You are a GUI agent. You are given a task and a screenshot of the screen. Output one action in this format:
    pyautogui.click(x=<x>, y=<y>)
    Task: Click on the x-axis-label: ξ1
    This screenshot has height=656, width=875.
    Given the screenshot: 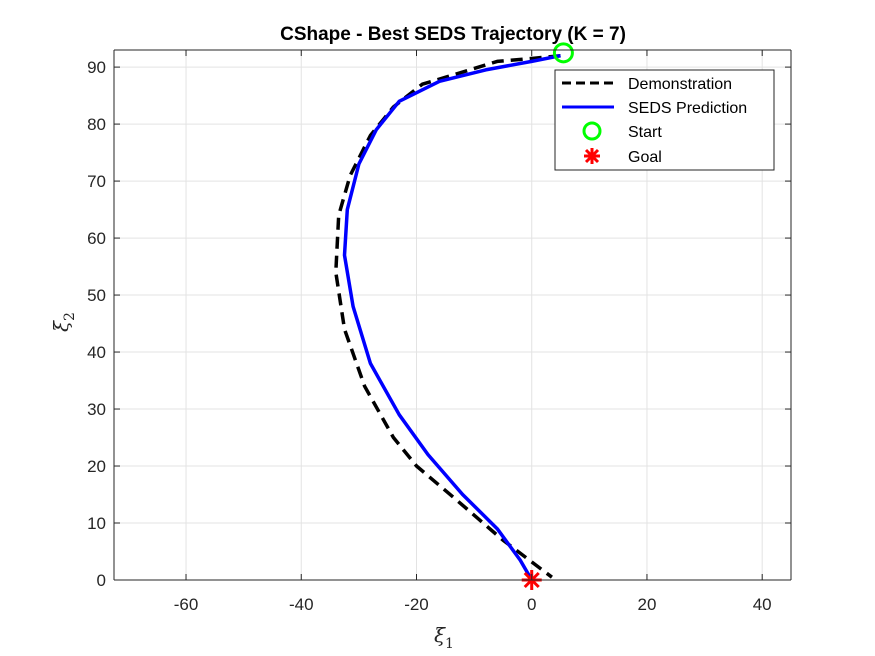 What is the action you would take?
    pyautogui.click(x=444, y=637)
    